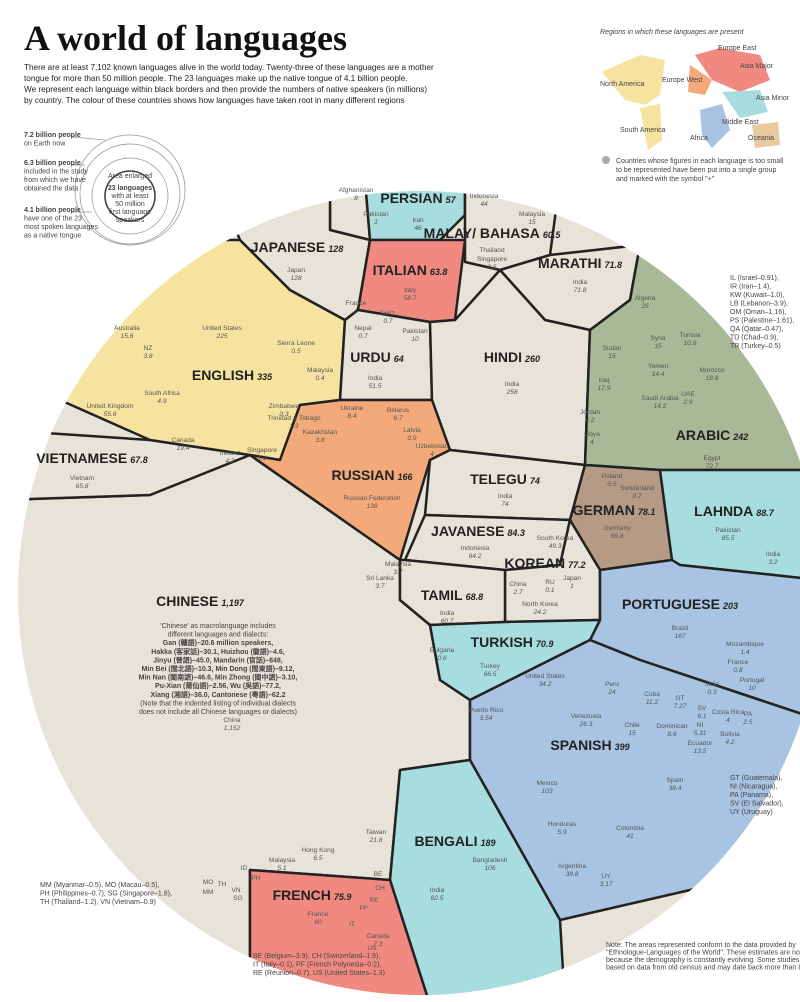 The image size is (800, 1002). I want to click on country-name: Malaysia, so click(282, 860).